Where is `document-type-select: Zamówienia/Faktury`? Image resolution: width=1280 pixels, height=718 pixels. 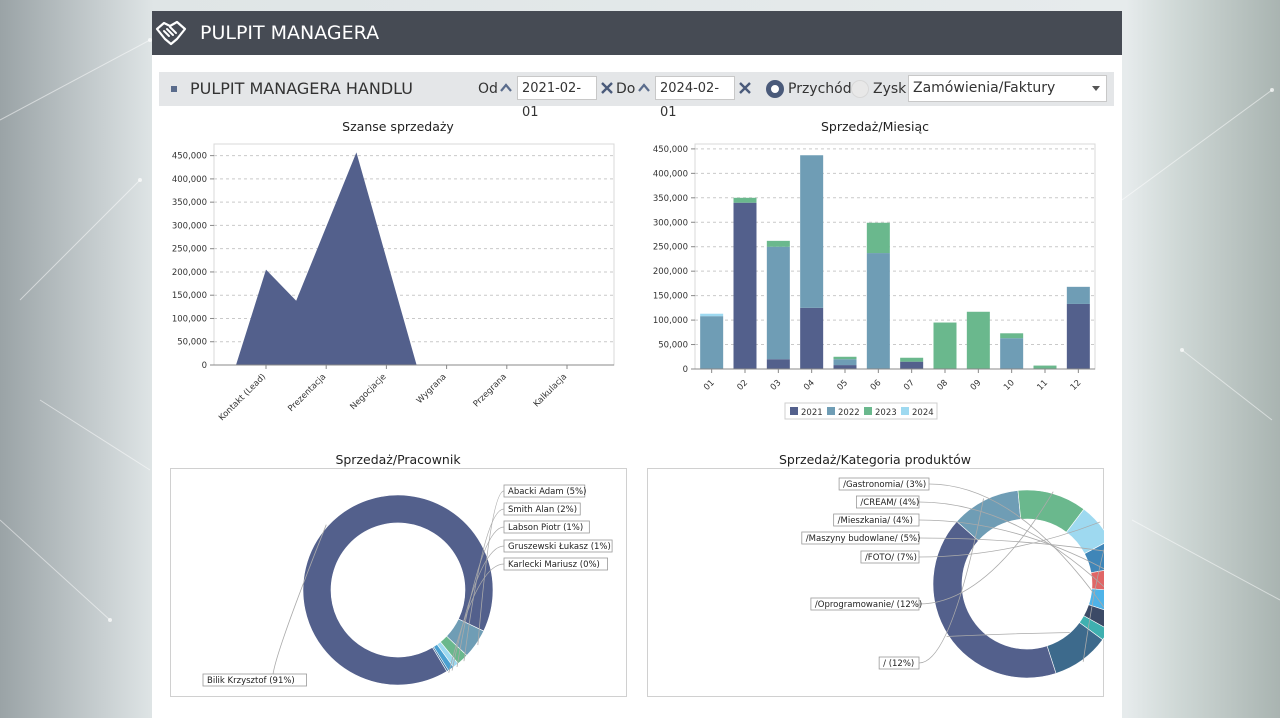 document-type-select: Zamówienia/Faktury is located at coordinates (1007, 88).